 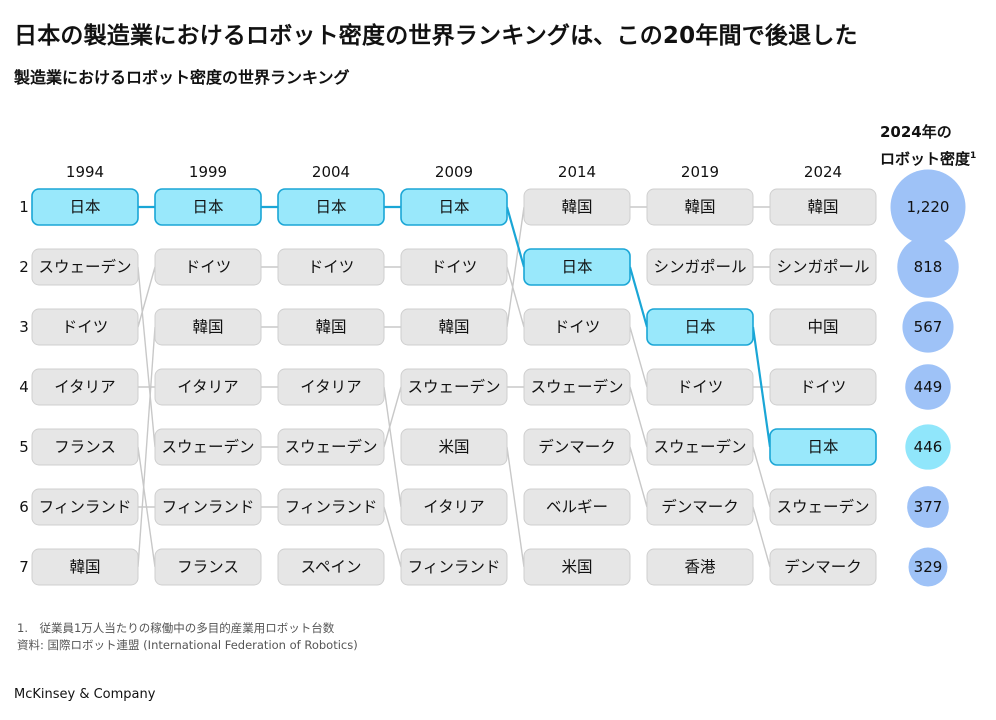 I want to click on country-label: 米国, so click(x=453, y=447).